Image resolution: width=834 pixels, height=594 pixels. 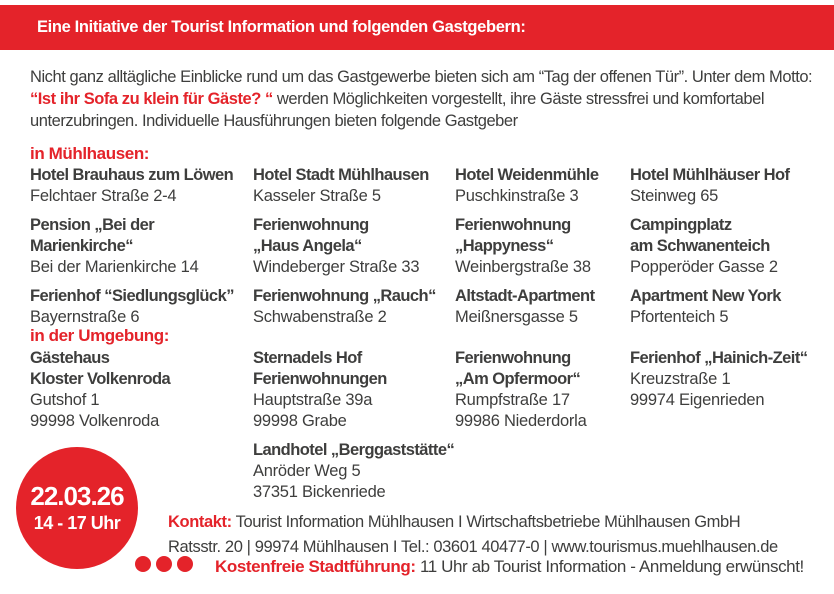 I want to click on listing-name: Hotel Weidenmühle, so click(x=527, y=175).